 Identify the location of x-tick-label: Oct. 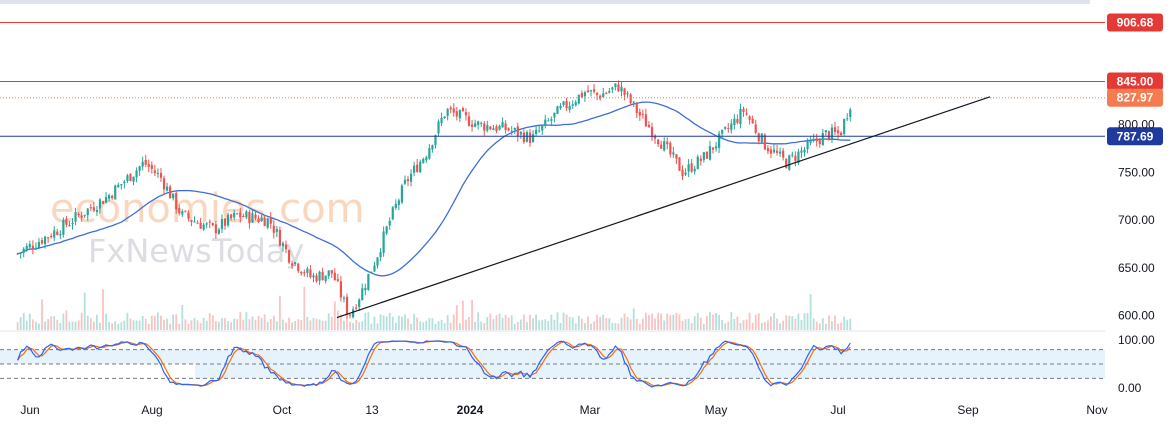
(282, 410).